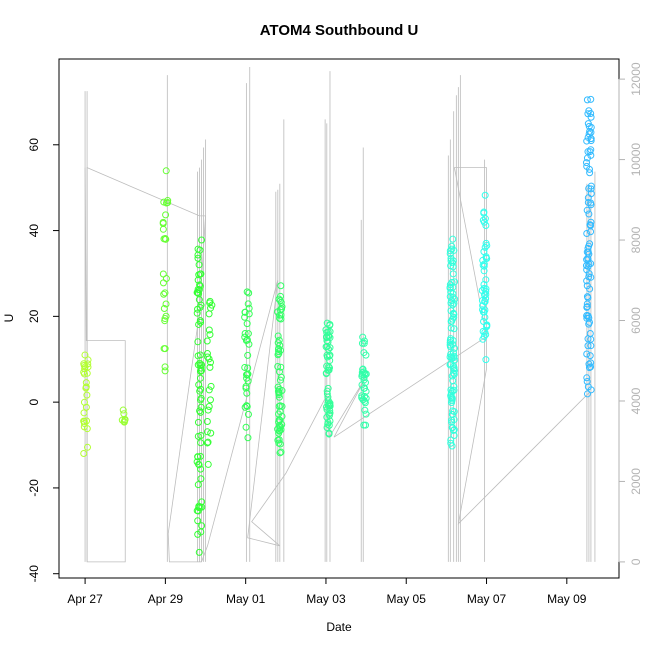  I want to click on x-axis-label: Date, so click(339, 627).